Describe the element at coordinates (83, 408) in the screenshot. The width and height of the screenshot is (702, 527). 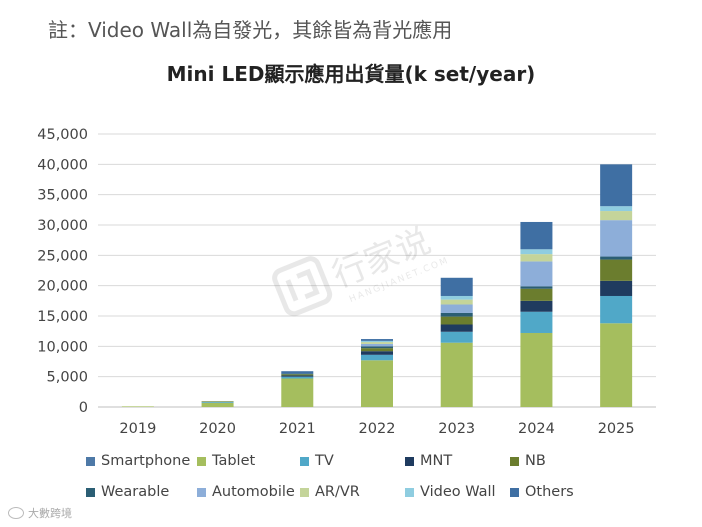
I see `y-tick-label: 0` at that location.